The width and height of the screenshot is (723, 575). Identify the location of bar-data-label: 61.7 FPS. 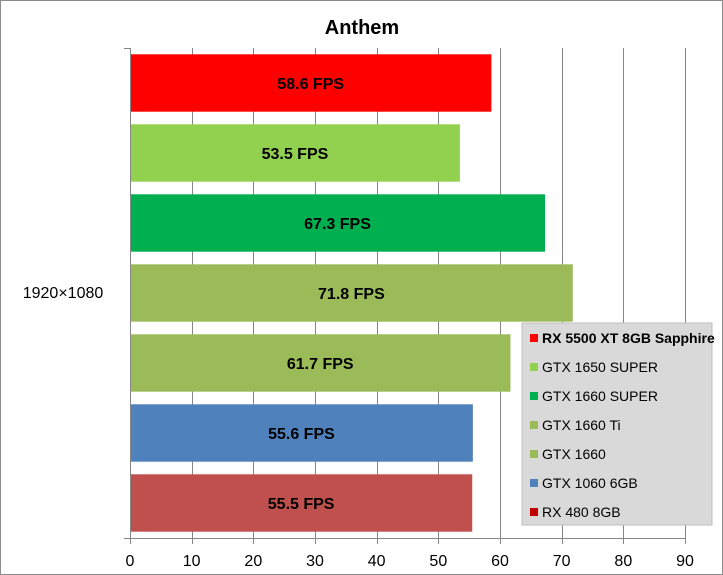
(320, 364).